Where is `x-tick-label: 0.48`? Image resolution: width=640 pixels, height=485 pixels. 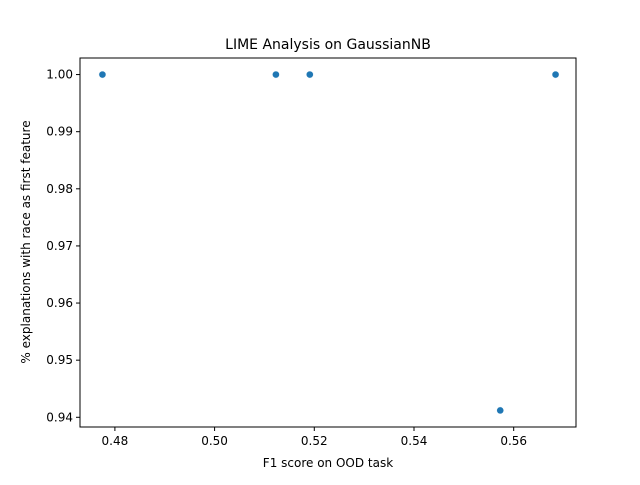 x-tick-label: 0.48 is located at coordinates (115, 441).